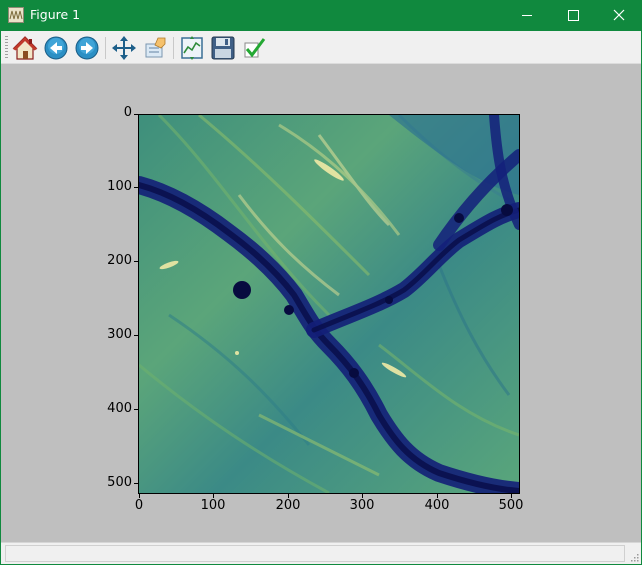  Describe the element at coordinates (119, 186) in the screenshot. I see `y-tick-label: 100` at that location.